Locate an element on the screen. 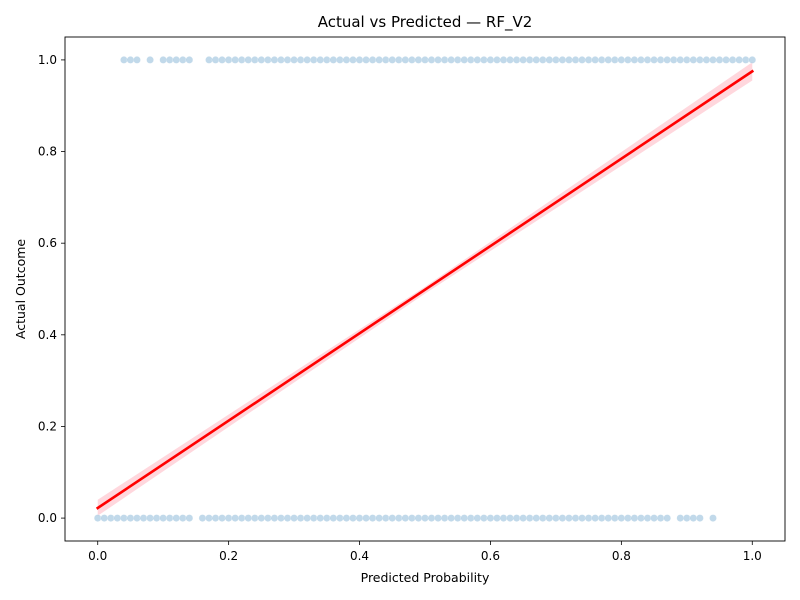 This screenshot has height=600, width=800. x-tick-label: 0.8 is located at coordinates (621, 556).